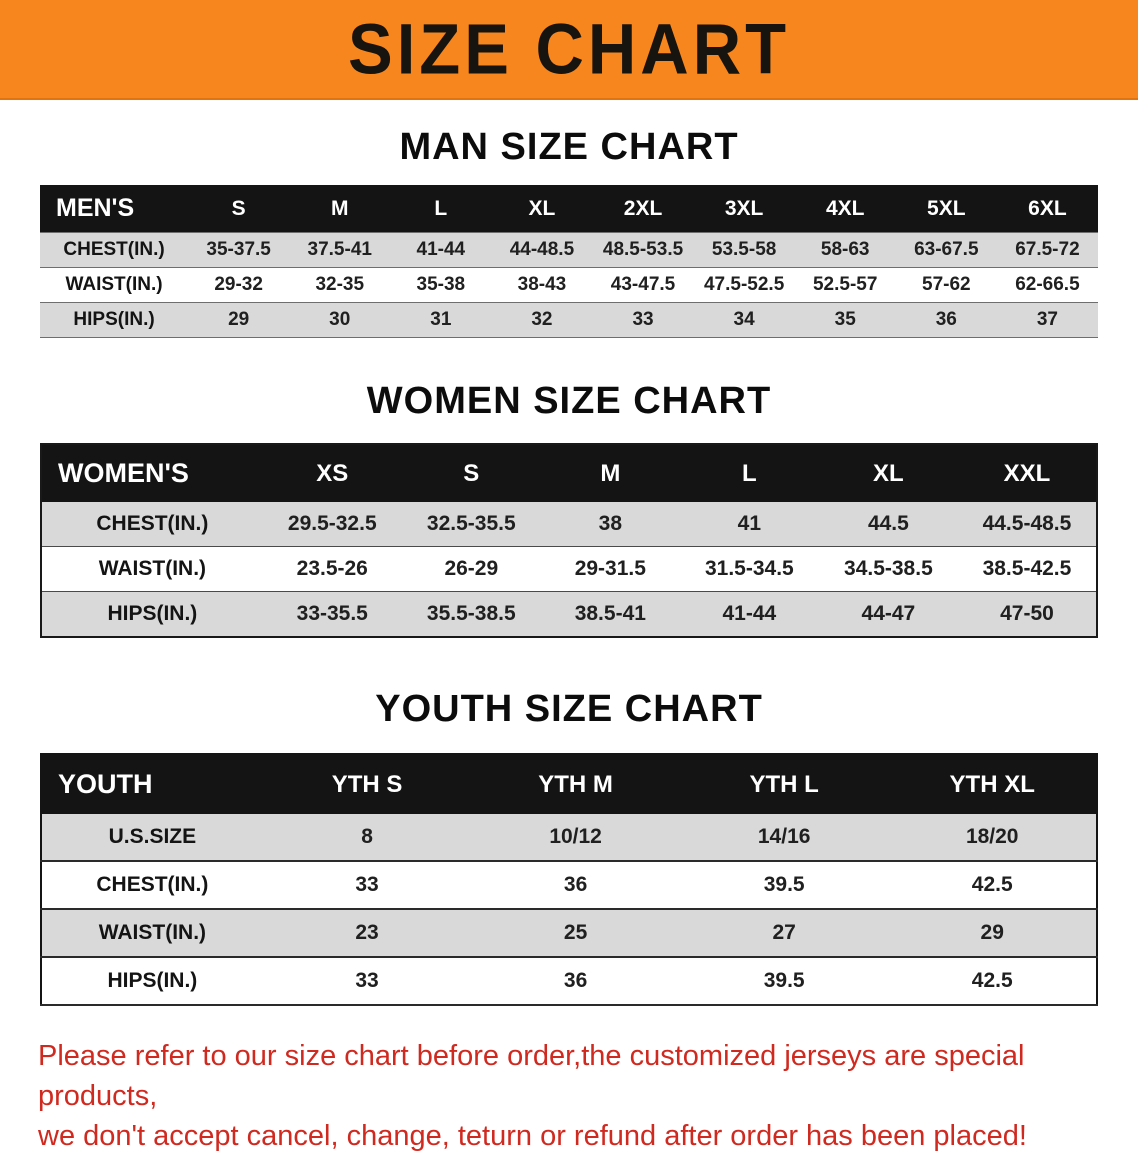  What do you see at coordinates (784, 838) in the screenshot?
I see `size-value: 14/16` at bounding box center [784, 838].